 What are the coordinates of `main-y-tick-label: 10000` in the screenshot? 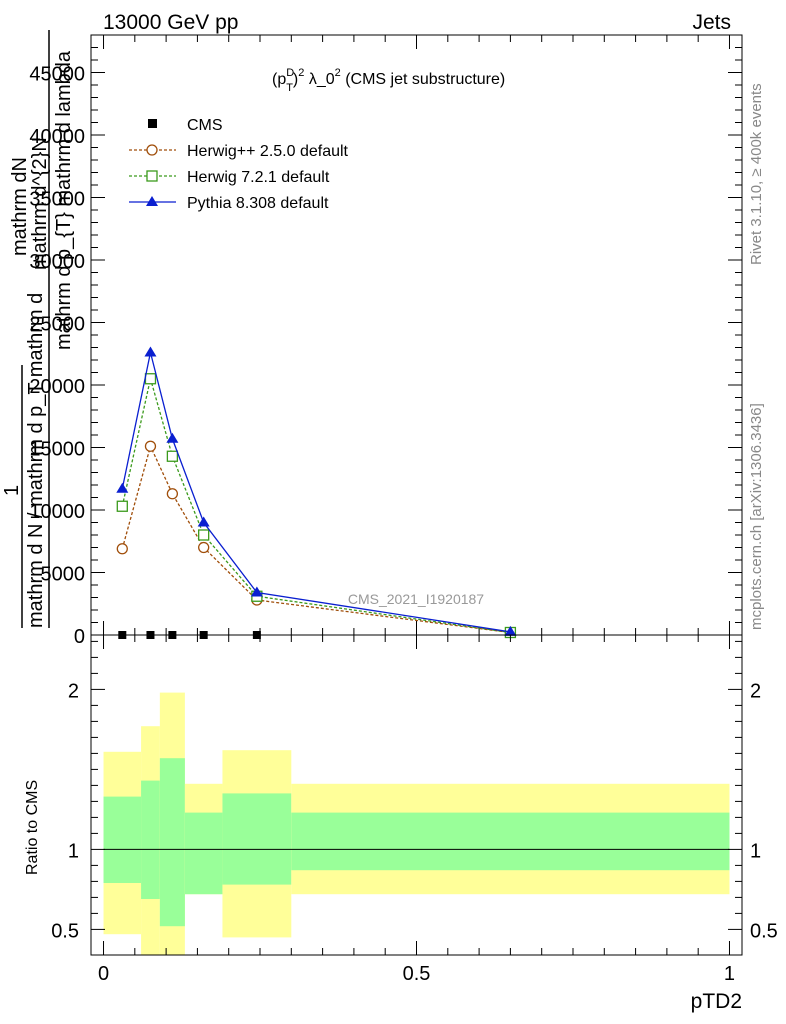 It's located at (57, 512).